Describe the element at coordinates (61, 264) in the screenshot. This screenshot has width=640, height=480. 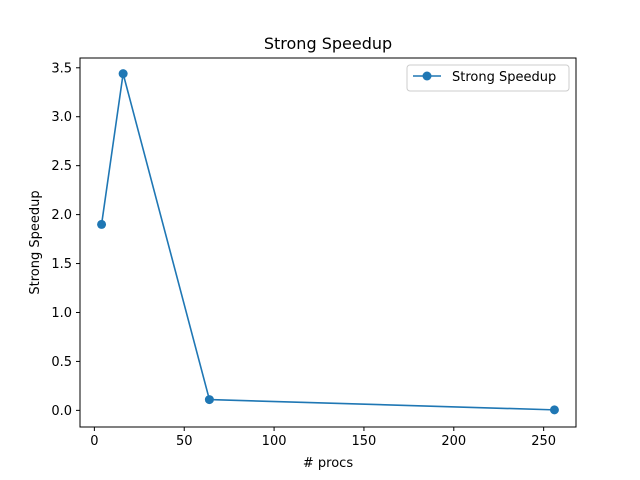
I see `y-tick-label: 1.5` at that location.